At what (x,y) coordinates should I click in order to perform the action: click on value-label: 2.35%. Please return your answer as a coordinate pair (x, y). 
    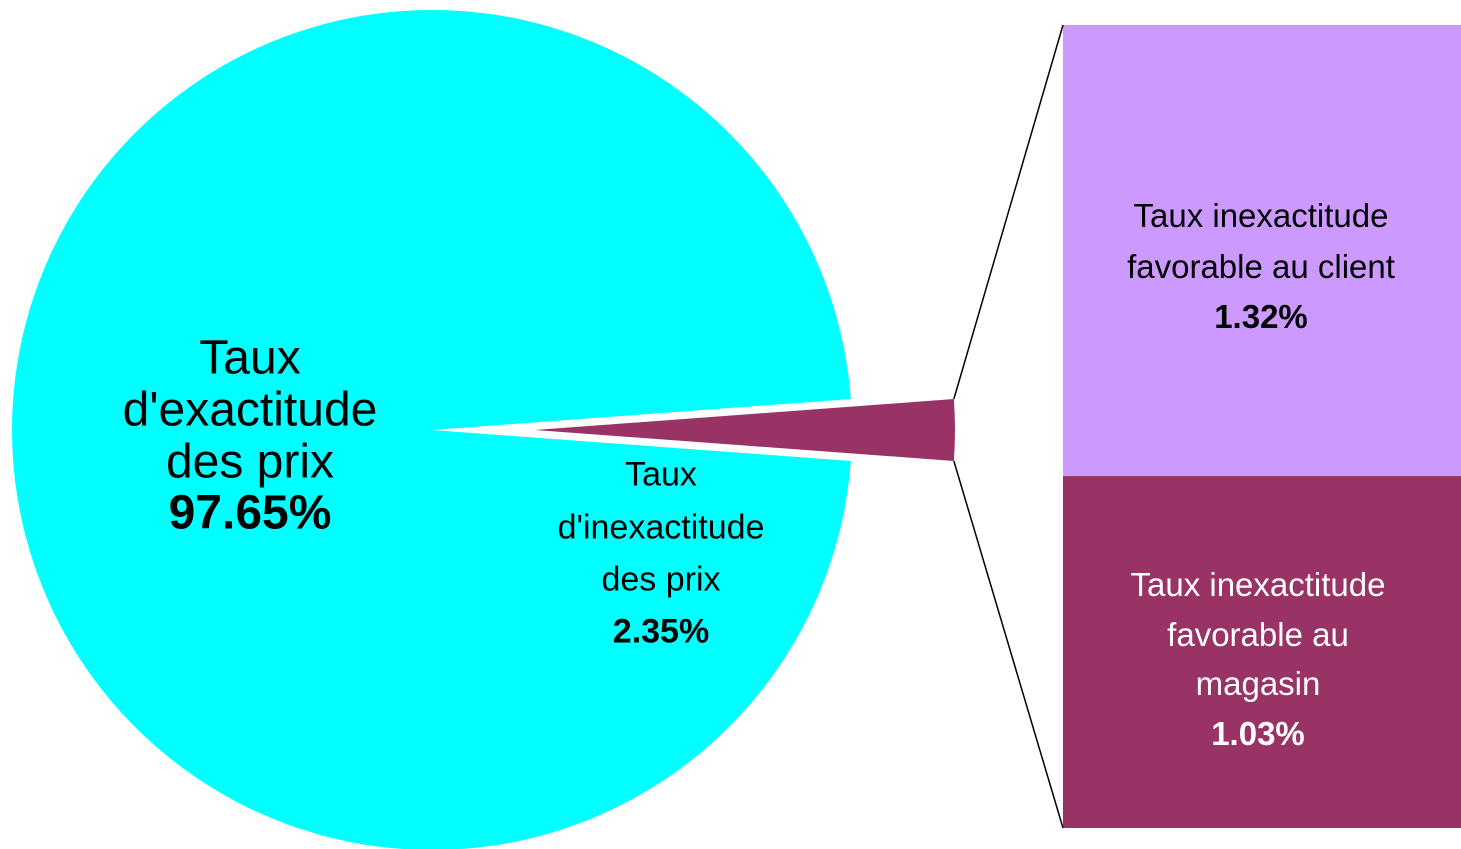
    Looking at the image, I should click on (661, 631).